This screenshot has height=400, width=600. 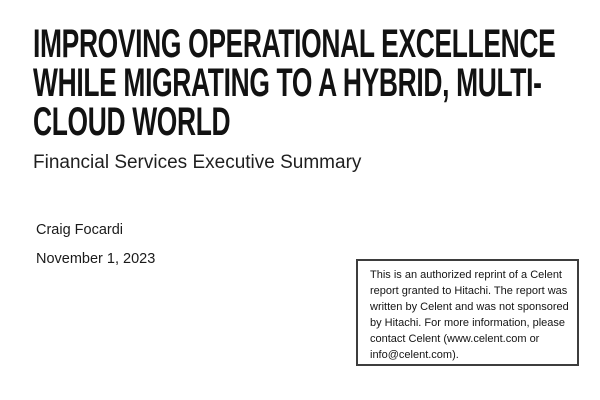 I want to click on author-name: Craig Focardi, so click(x=80, y=230).